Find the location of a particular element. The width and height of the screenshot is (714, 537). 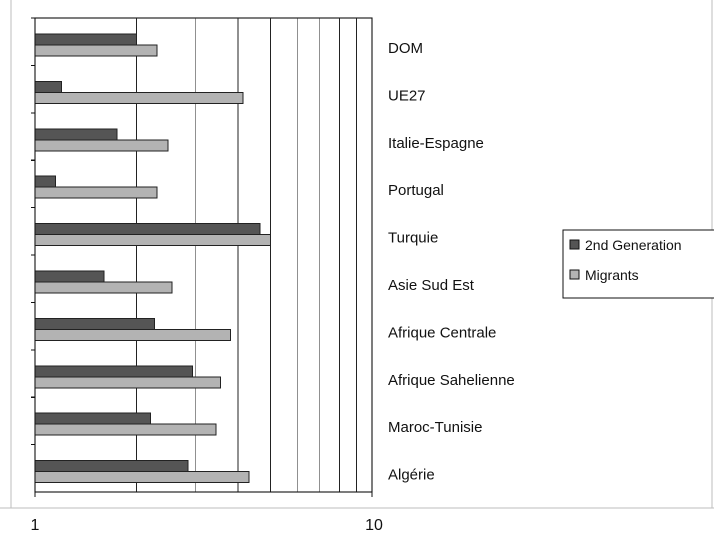

bar-2nd-generation-afrique-sahelienne is located at coordinates (113, 371).